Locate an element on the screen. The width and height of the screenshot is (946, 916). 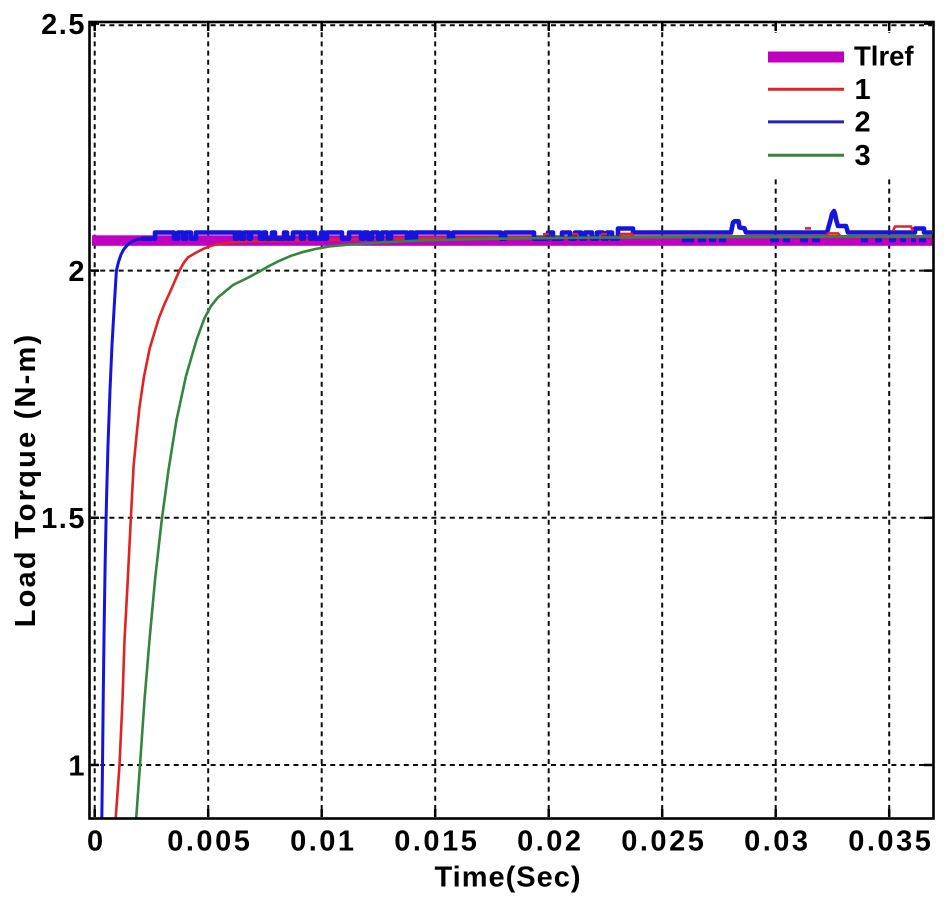
svg-text: 0.025 is located at coordinates (663, 842).